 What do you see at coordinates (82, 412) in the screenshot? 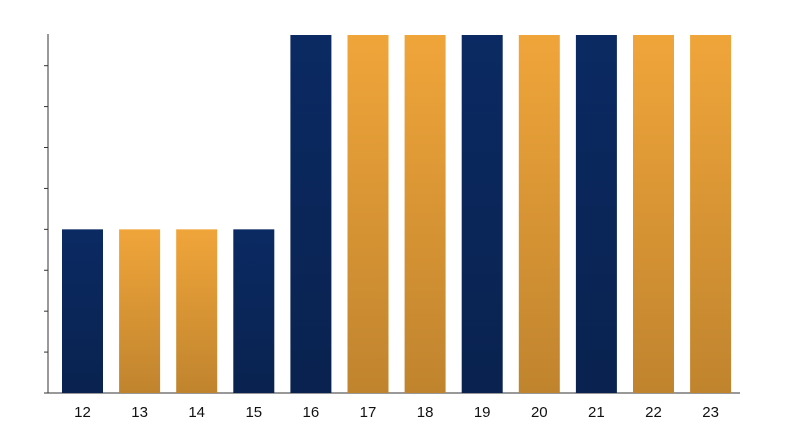
I see `x-tick-label: 12` at bounding box center [82, 412].